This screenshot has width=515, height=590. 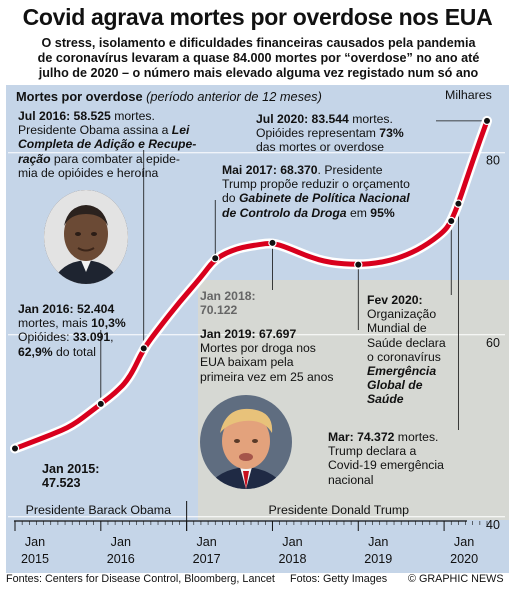 I want to click on ann-emphasis: Completa de Adição e Recupe-, so click(x=107, y=144).